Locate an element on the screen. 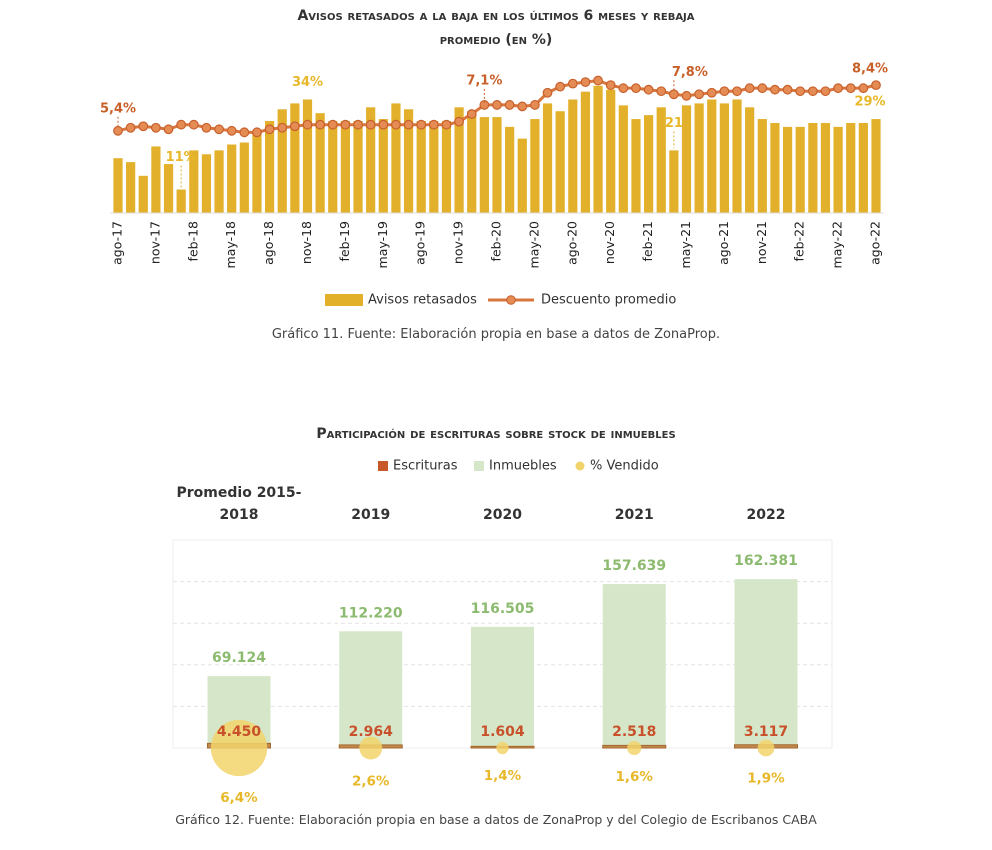 This screenshot has height=850, width=992. x-tick-label: nov-21 is located at coordinates (761, 242).